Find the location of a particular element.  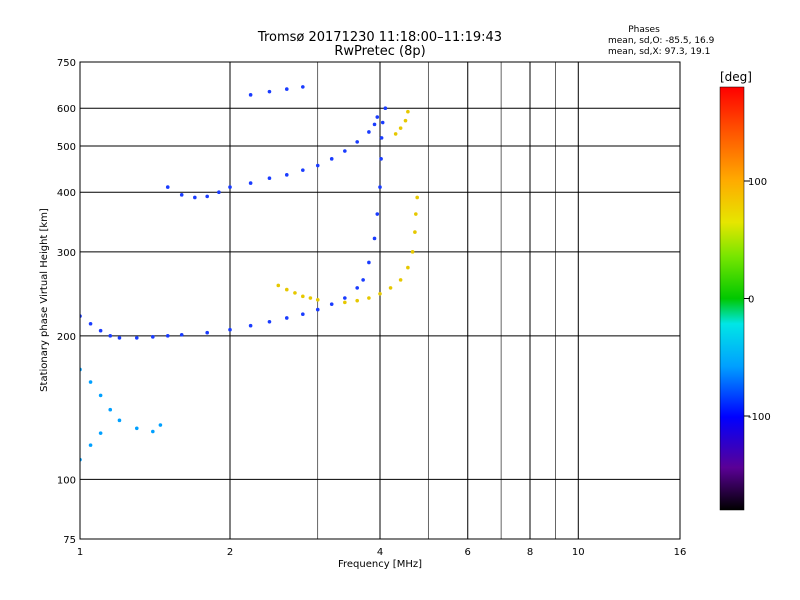

x-tick-label: 4 is located at coordinates (380, 552).